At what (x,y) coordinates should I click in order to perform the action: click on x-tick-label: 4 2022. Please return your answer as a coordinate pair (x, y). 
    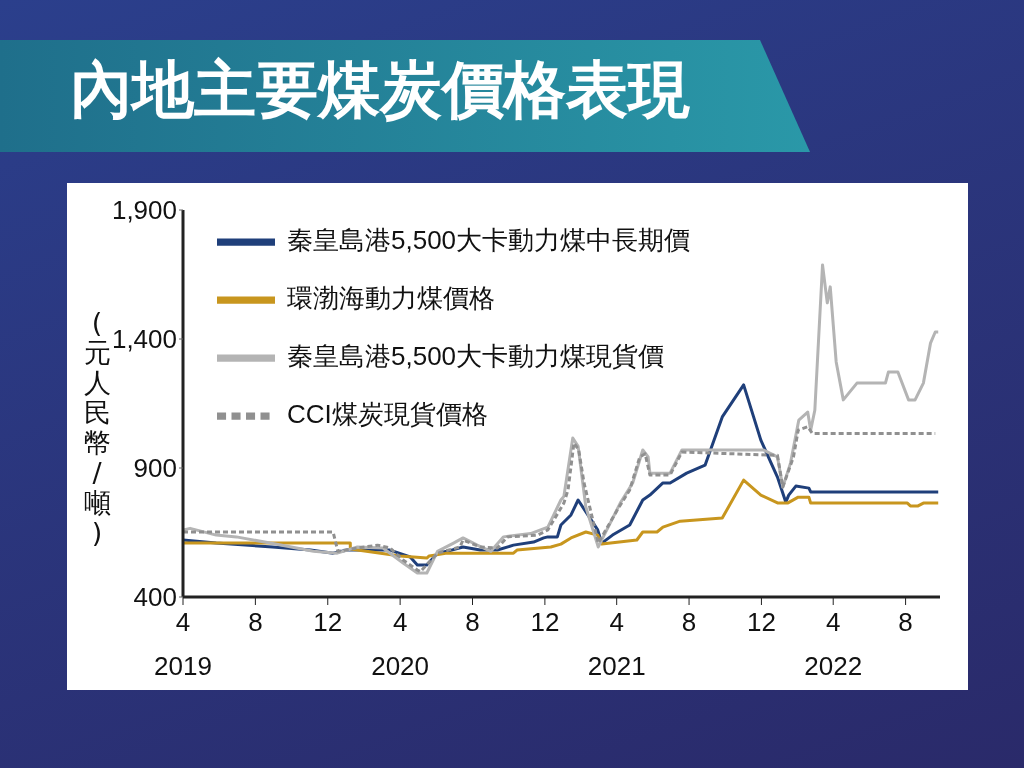
    Looking at the image, I should click on (833, 644).